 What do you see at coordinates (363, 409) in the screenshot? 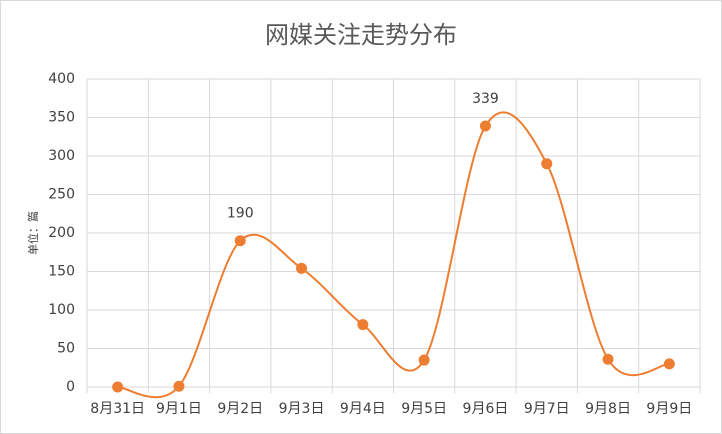
I see `x-tick-label: 9月4日` at bounding box center [363, 409].